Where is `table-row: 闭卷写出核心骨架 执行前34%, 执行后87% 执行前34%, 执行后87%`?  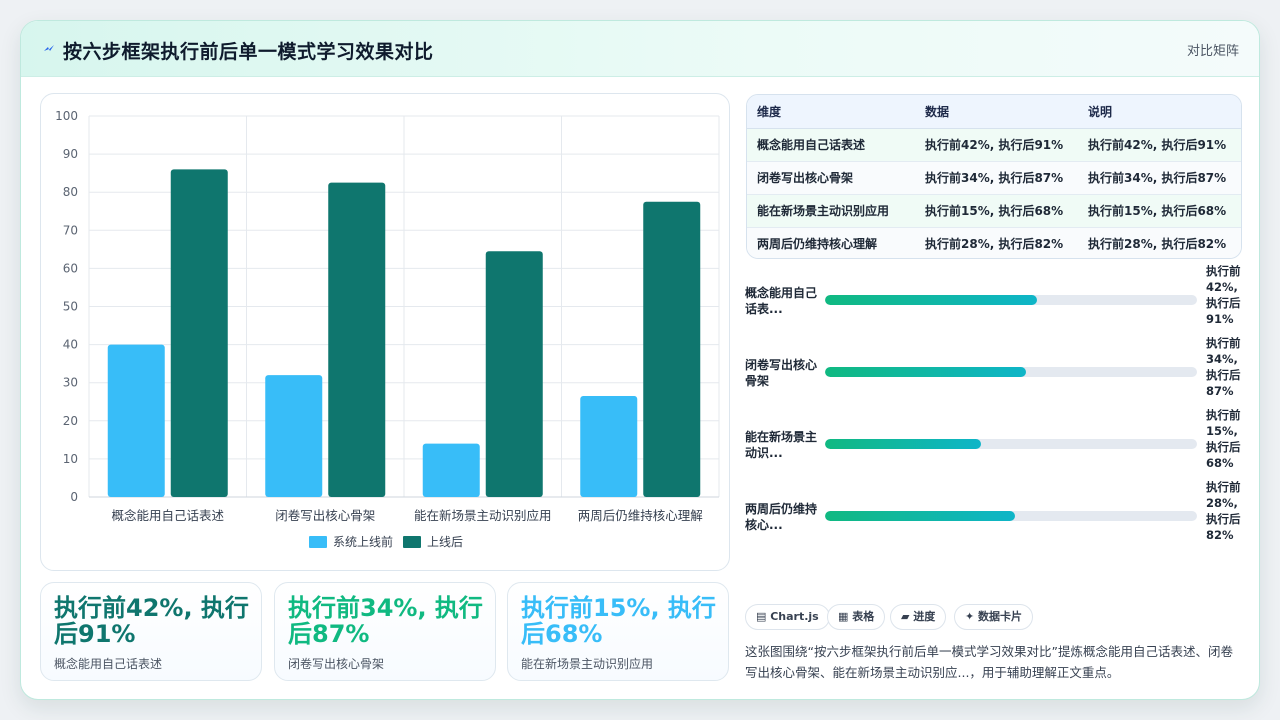 table-row: 闭卷写出核心骨架 执行前34%, 执行后87% 执行前34%, 执行后87% is located at coordinates (994, 178).